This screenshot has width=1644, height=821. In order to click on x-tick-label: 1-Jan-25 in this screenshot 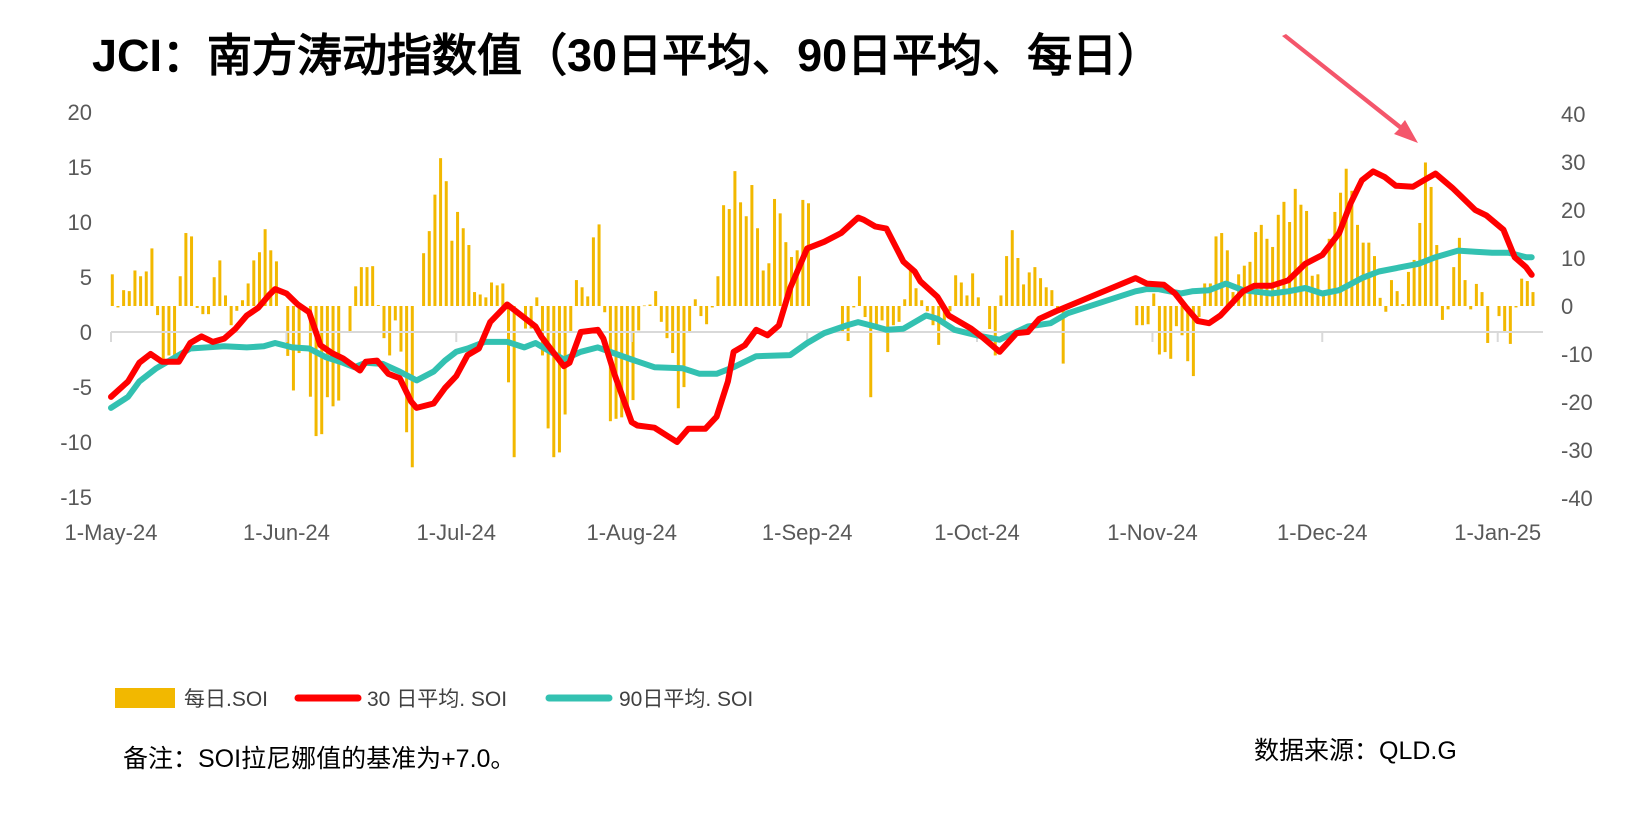, I will do `click(1497, 532)`.